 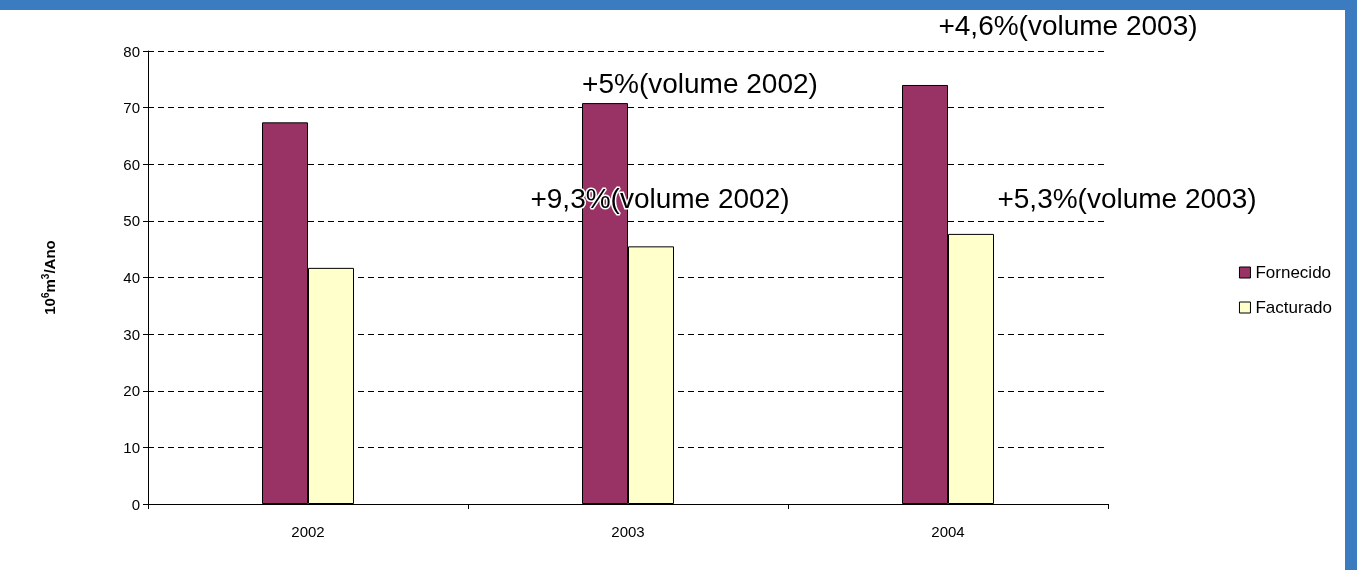 I want to click on y-tick-label: 0, so click(x=135, y=504).